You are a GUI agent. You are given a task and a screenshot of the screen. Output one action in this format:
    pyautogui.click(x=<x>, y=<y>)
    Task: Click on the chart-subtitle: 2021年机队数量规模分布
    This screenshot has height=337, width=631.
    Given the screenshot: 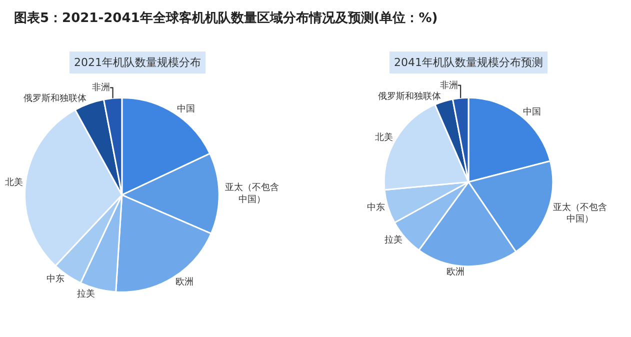 What is the action you would take?
    pyautogui.click(x=137, y=62)
    